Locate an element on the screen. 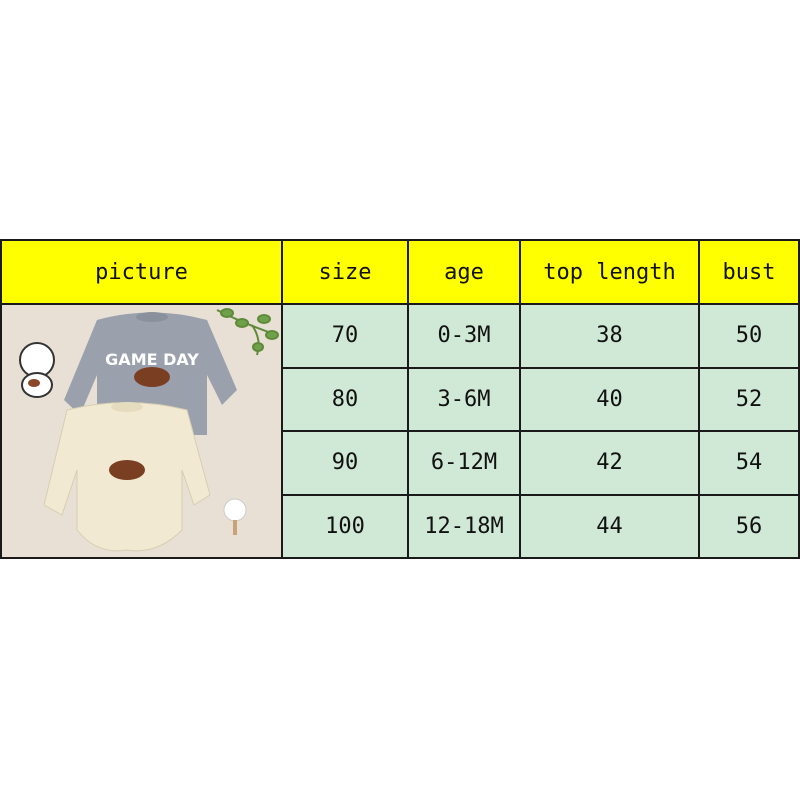  romper-image: GAME DAY is located at coordinates (141, 431).